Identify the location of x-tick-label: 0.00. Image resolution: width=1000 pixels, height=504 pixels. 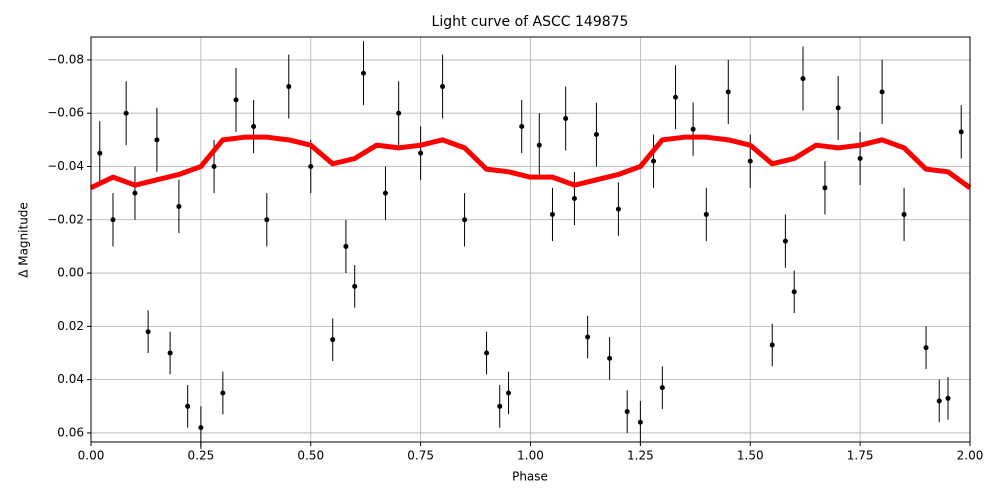
(91, 456).